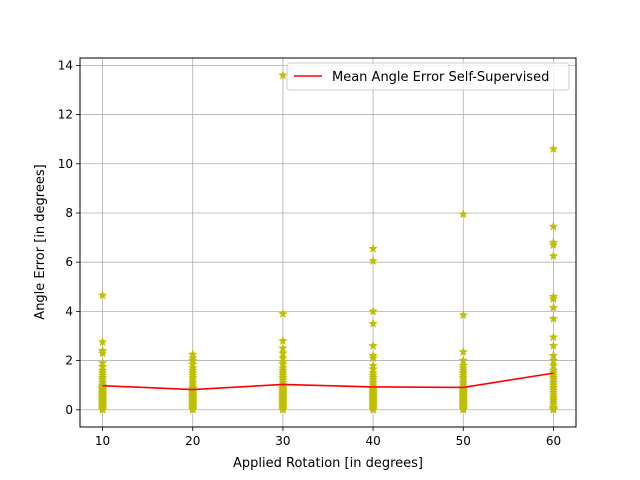 The height and width of the screenshot is (480, 640). Describe the element at coordinates (553, 441) in the screenshot. I see `x-tick-label: 60` at that location.